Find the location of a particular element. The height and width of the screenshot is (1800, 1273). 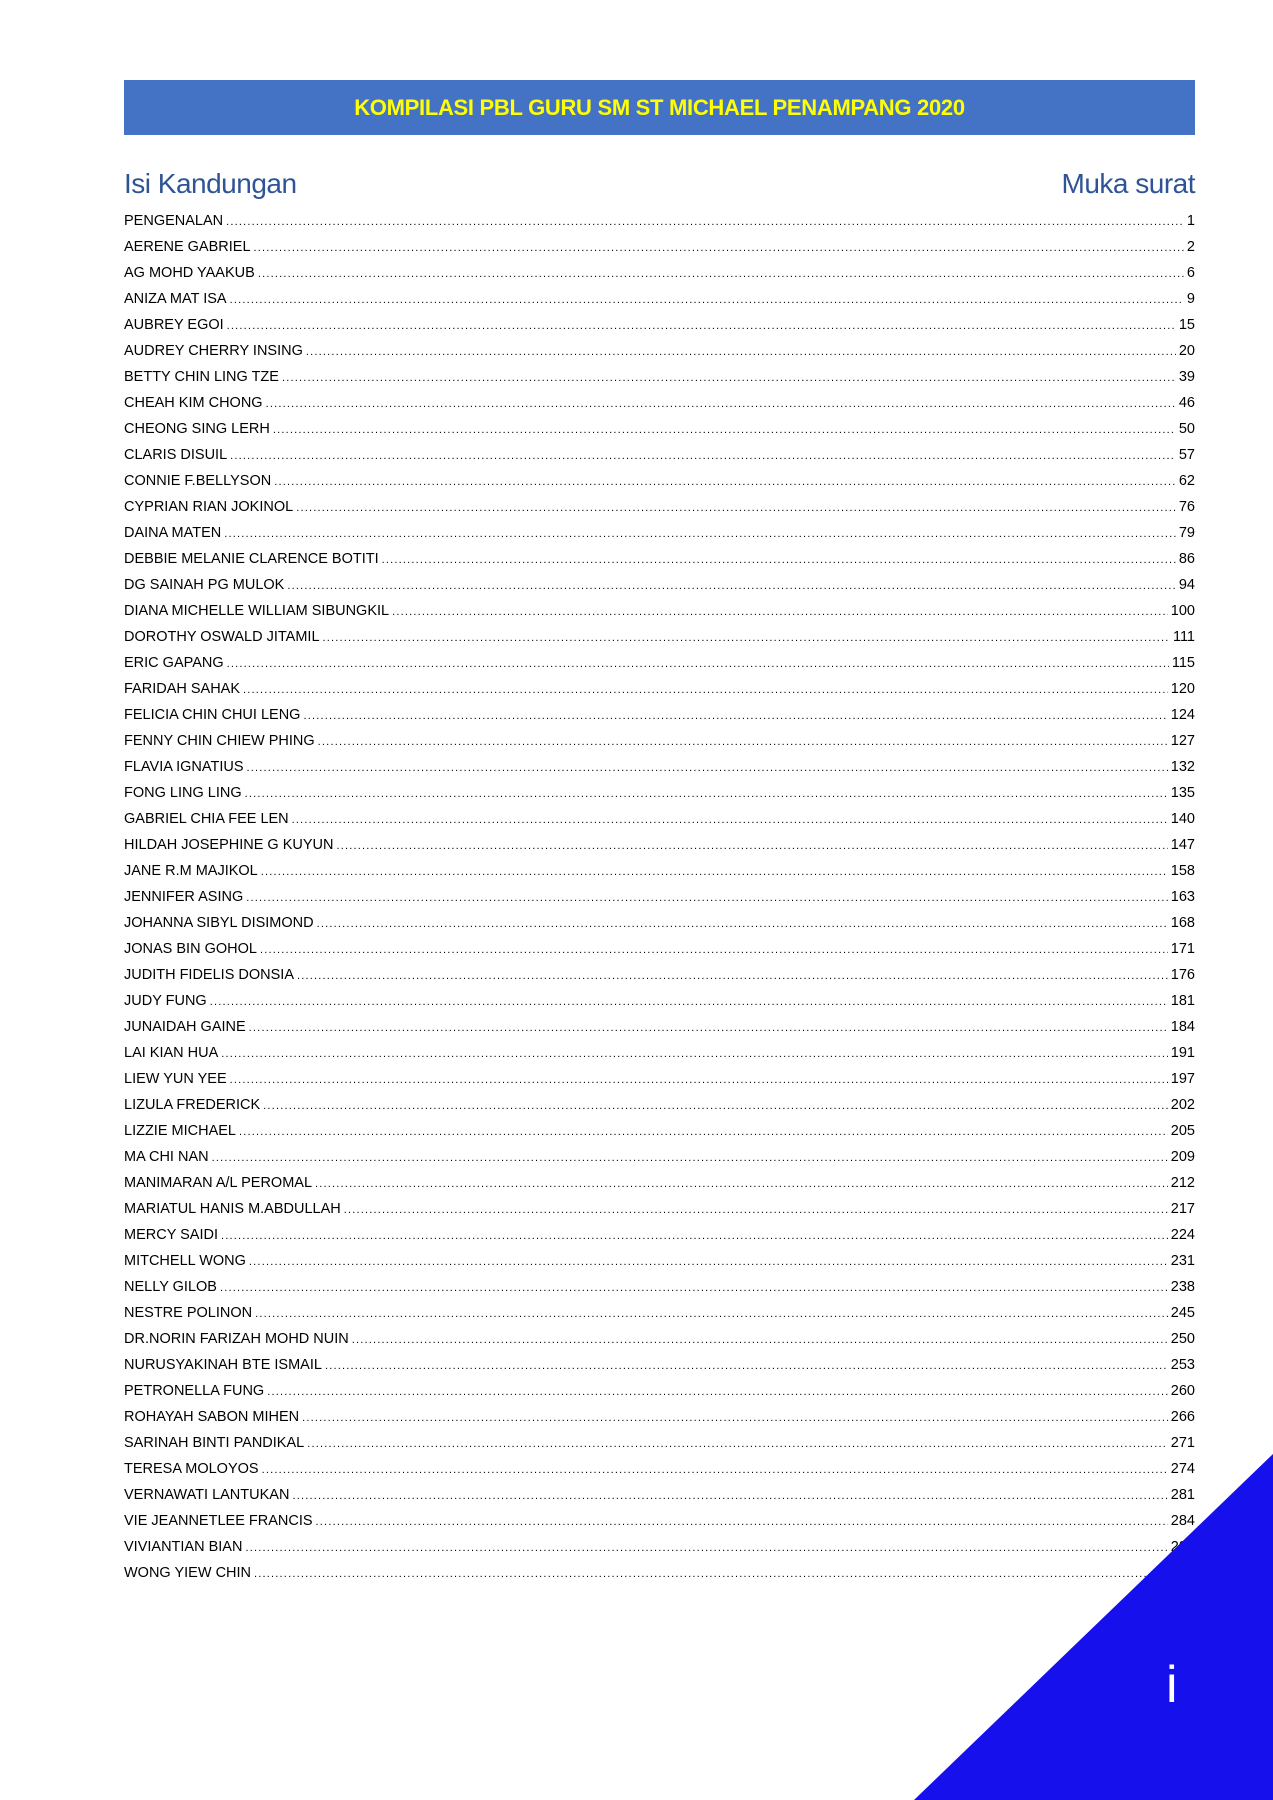

toc-entry-page: 20 is located at coordinates (1186, 351).